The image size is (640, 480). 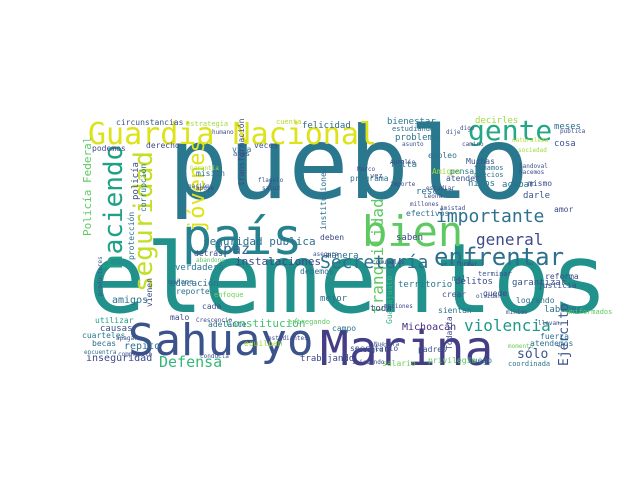 What do you see at coordinates (136, 181) in the screenshot?
I see `word-policia: policía` at bounding box center [136, 181].